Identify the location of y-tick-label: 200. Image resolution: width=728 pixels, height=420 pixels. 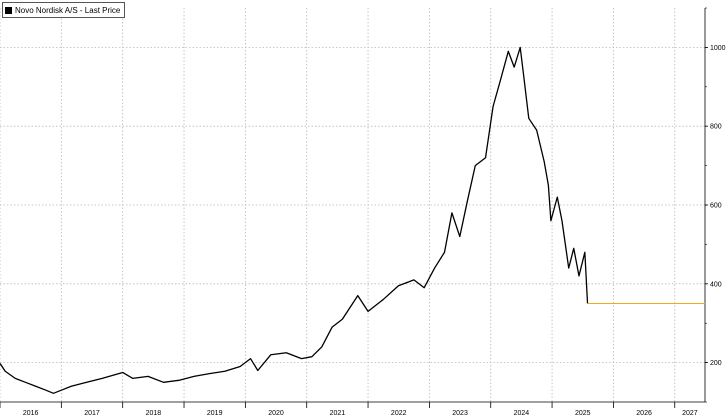
(716, 363).